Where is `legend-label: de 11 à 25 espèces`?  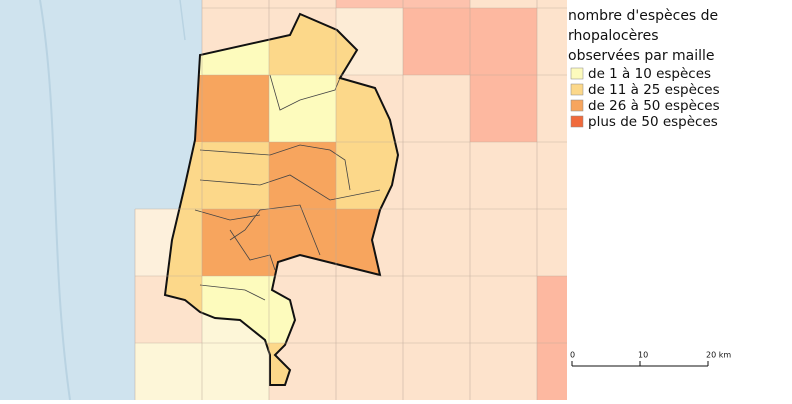
legend-label: de 11 à 25 espèces is located at coordinates (654, 90).